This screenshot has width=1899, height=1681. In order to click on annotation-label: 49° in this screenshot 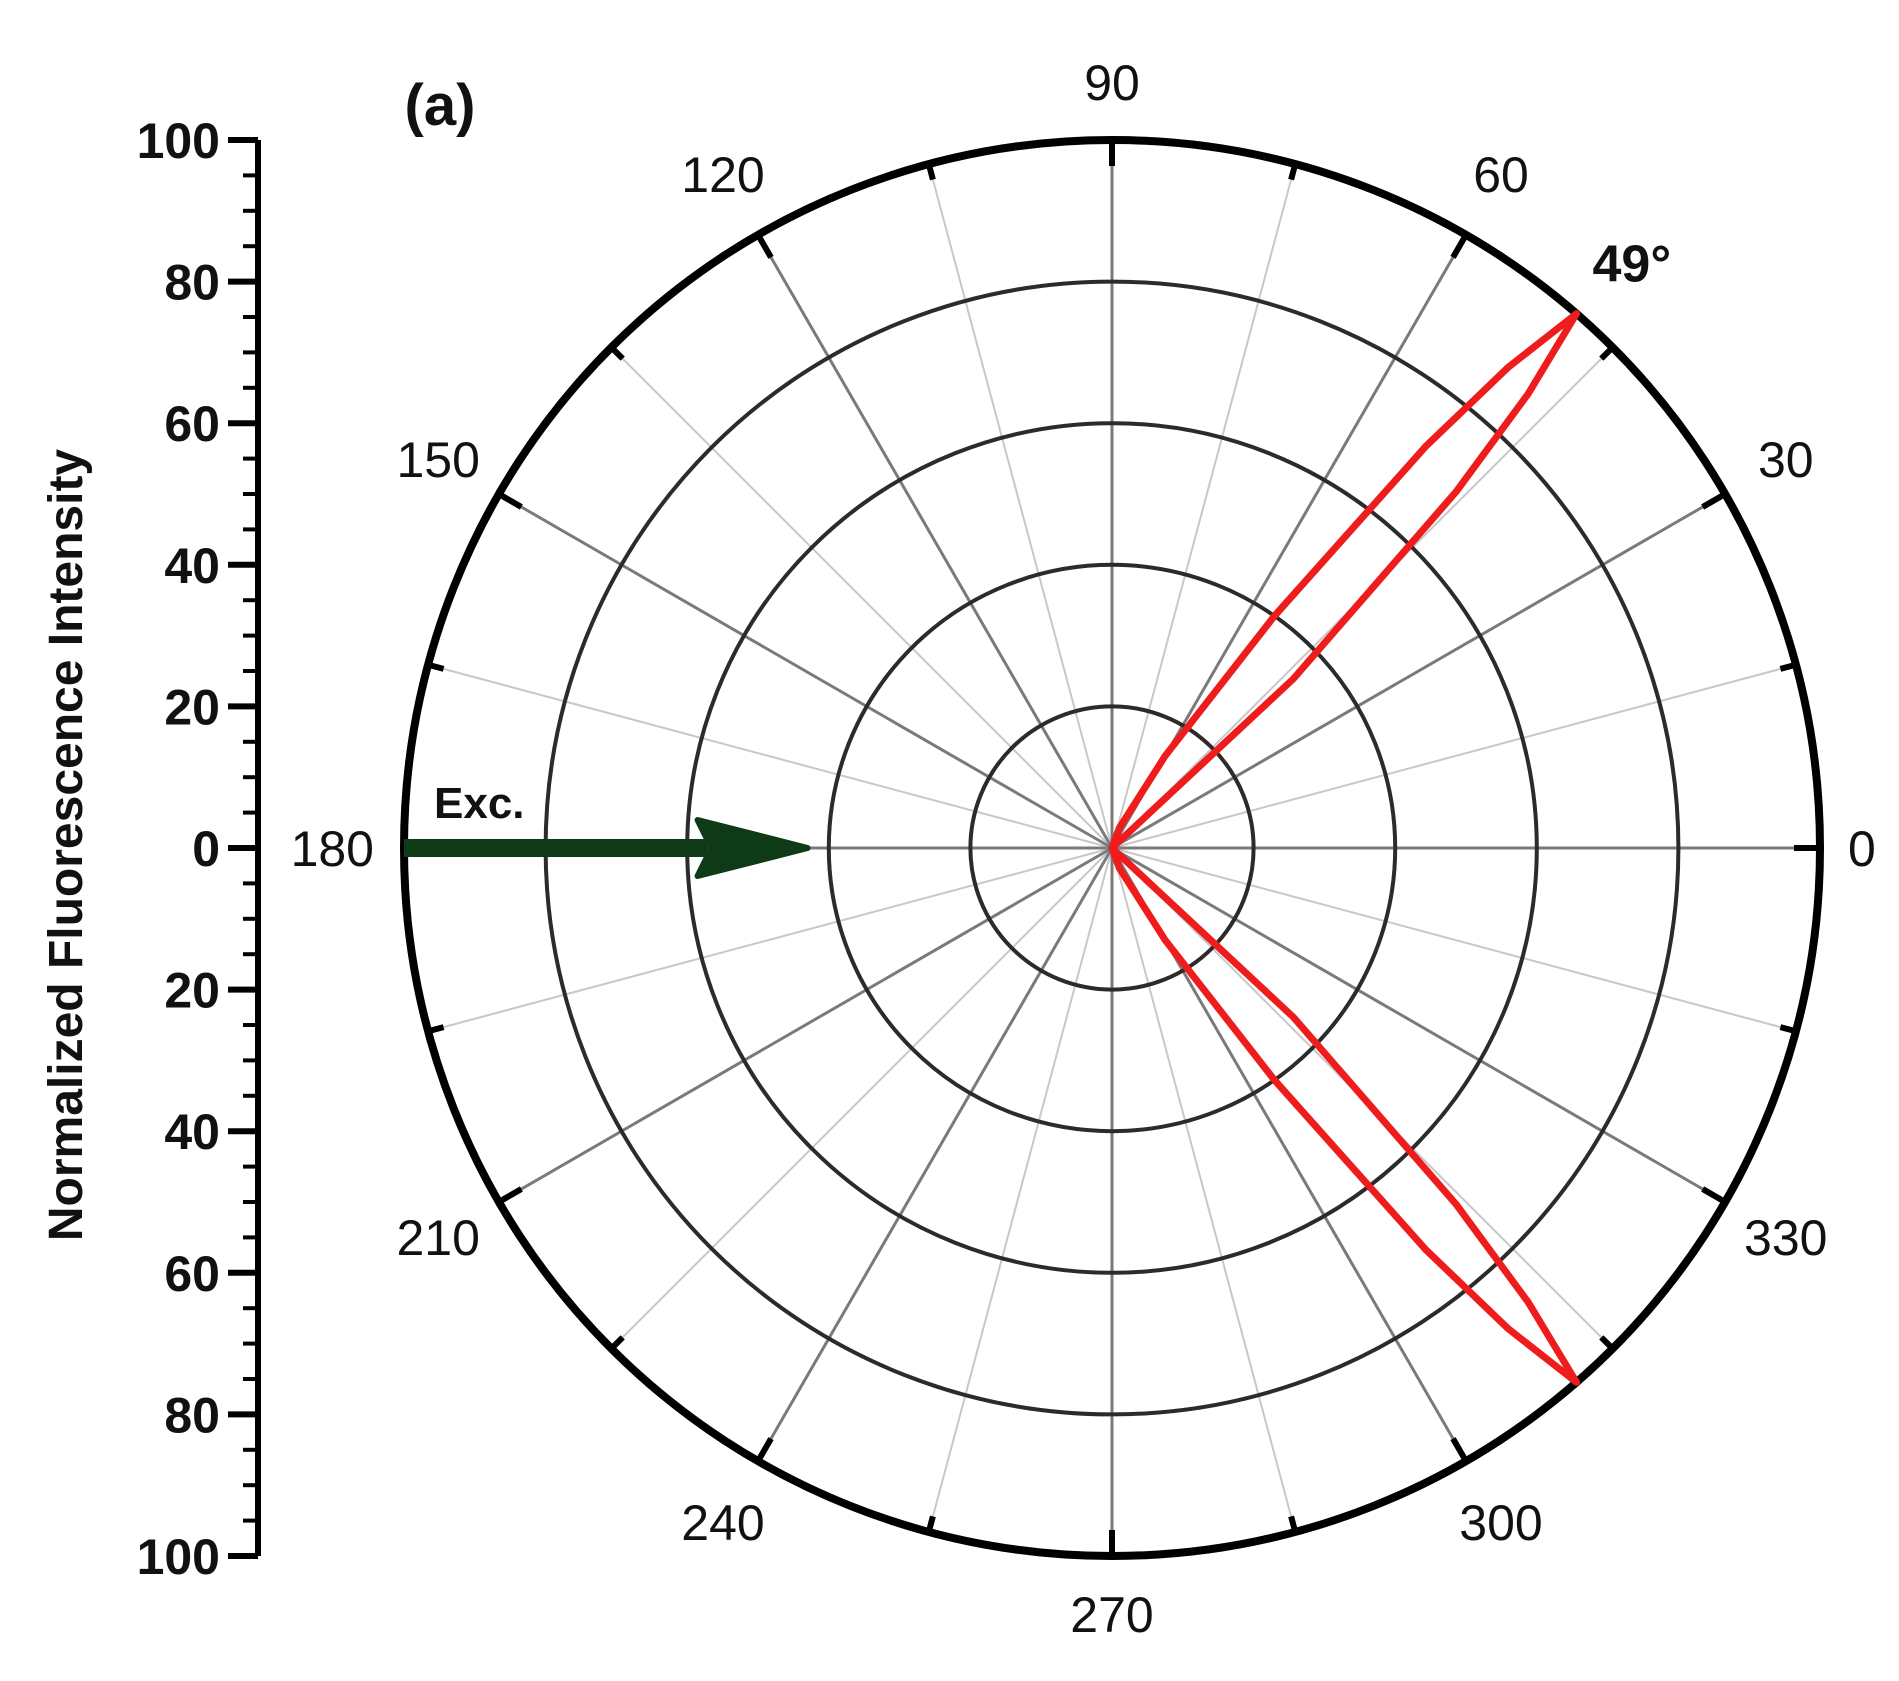, I will do `click(1631, 265)`.